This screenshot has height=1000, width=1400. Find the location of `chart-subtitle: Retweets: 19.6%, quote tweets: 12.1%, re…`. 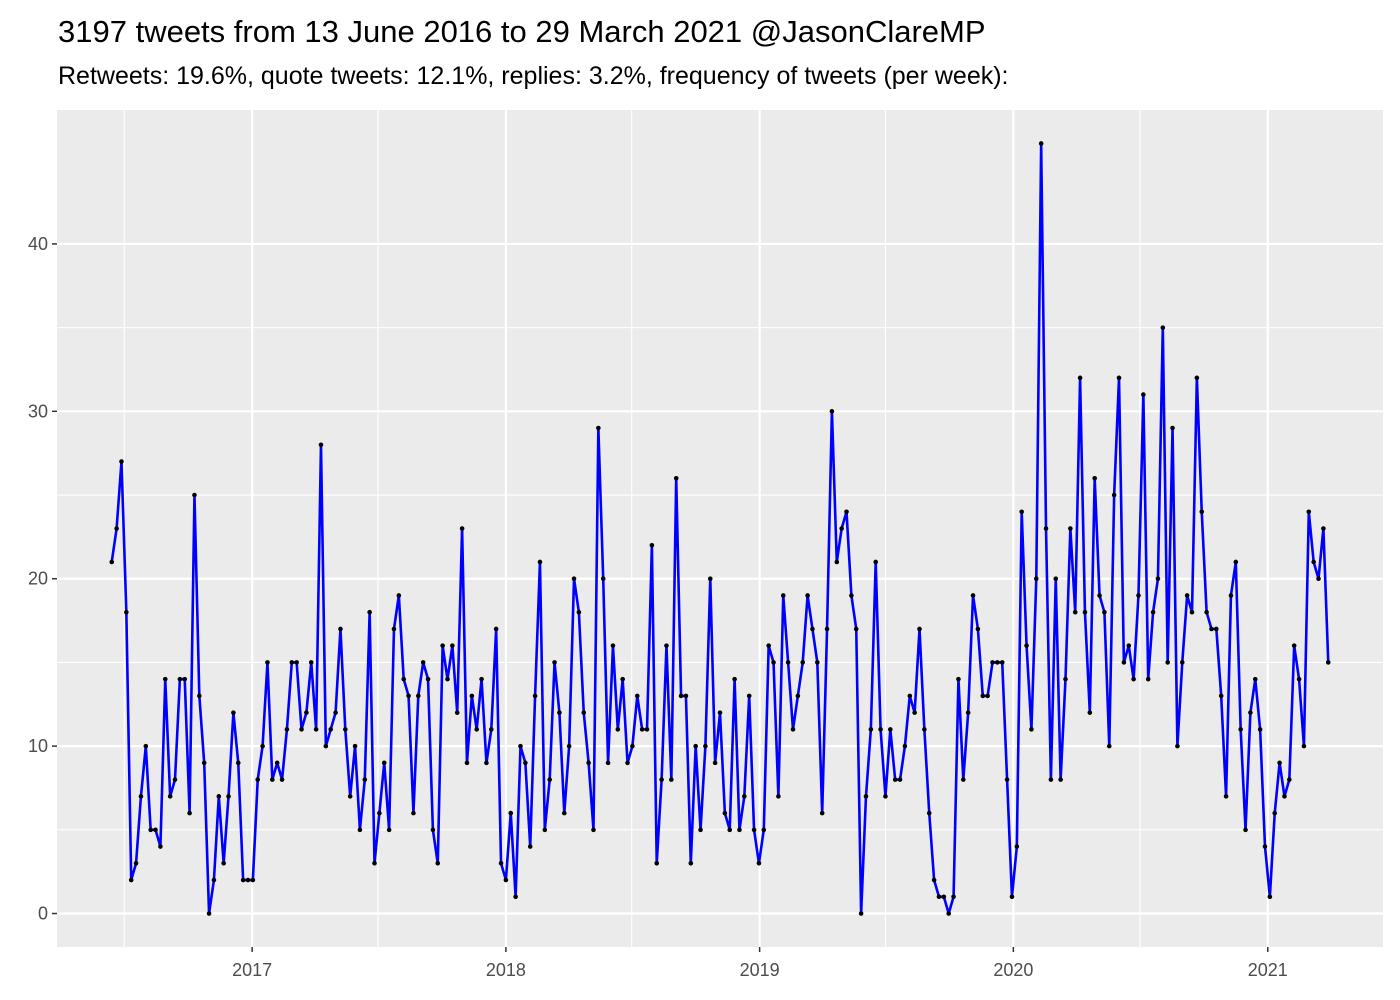

chart-subtitle: Retweets: 19.6%, quote tweets: 12.1%, re… is located at coordinates (533, 76).